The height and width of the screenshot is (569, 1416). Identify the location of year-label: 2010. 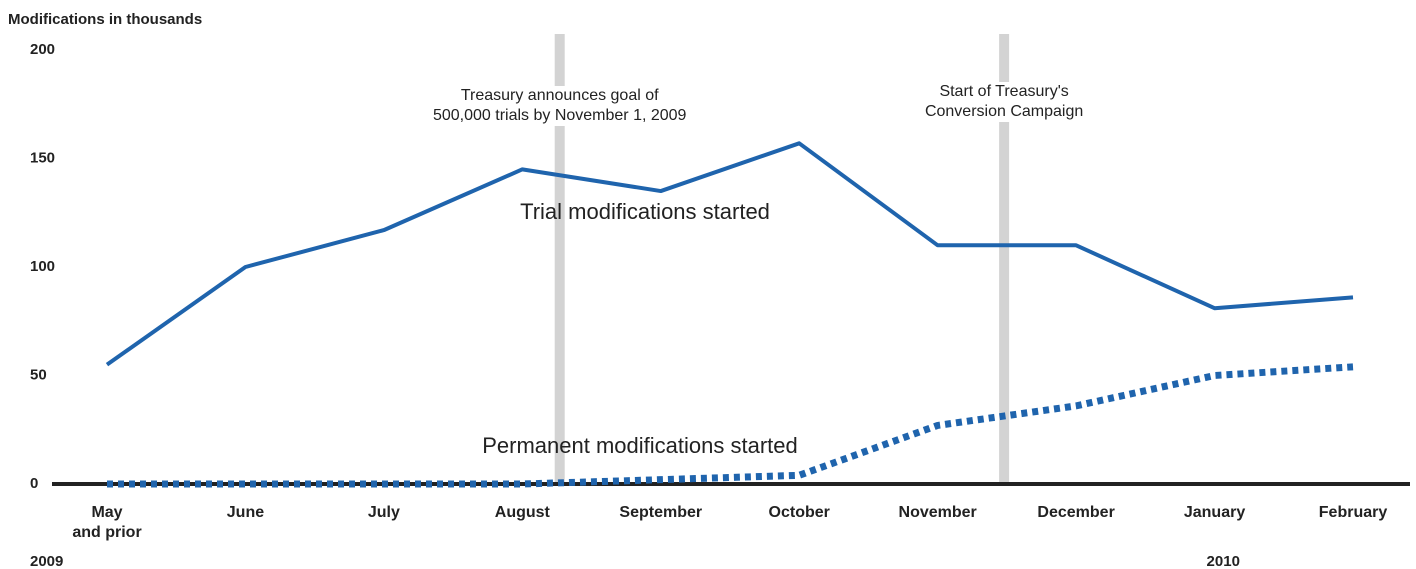
(1223, 561).